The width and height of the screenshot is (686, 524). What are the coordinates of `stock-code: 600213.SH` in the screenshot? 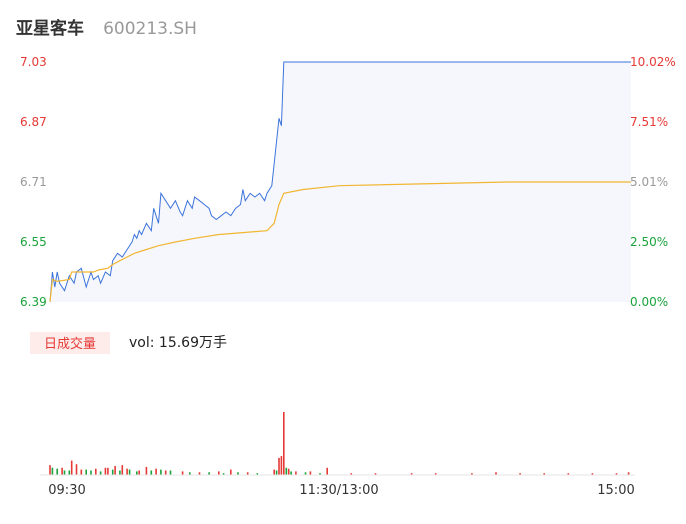 It's located at (150, 29).